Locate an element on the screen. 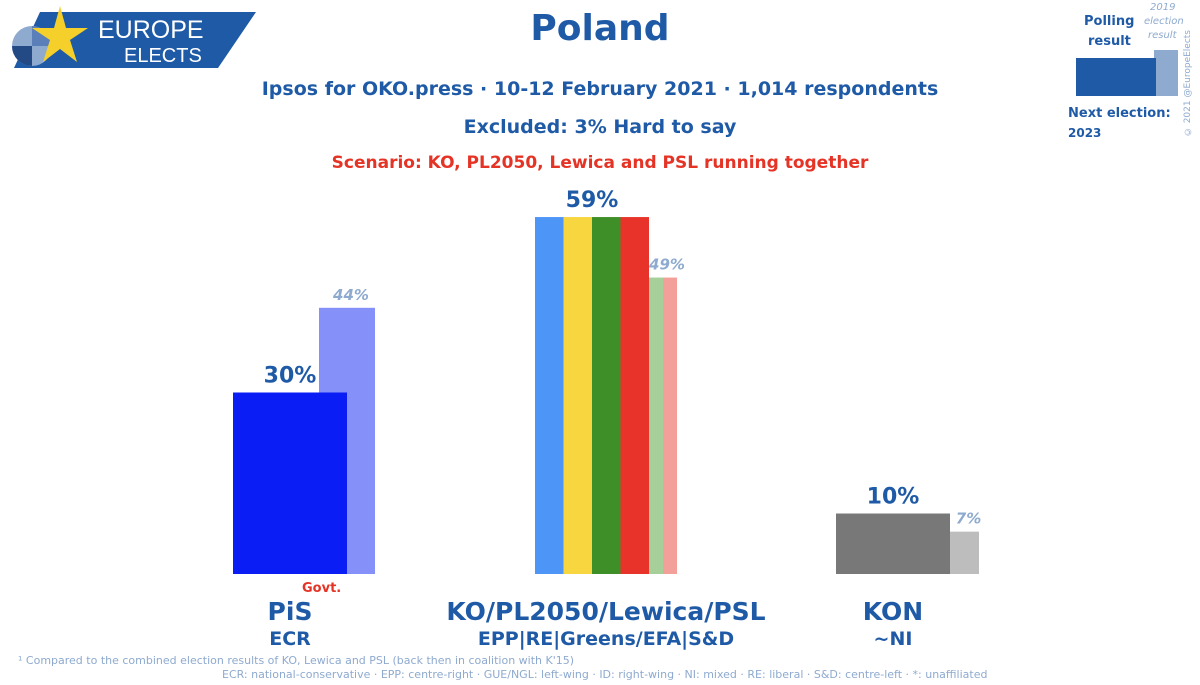  legend-election-label-2: election is located at coordinates (1164, 21).